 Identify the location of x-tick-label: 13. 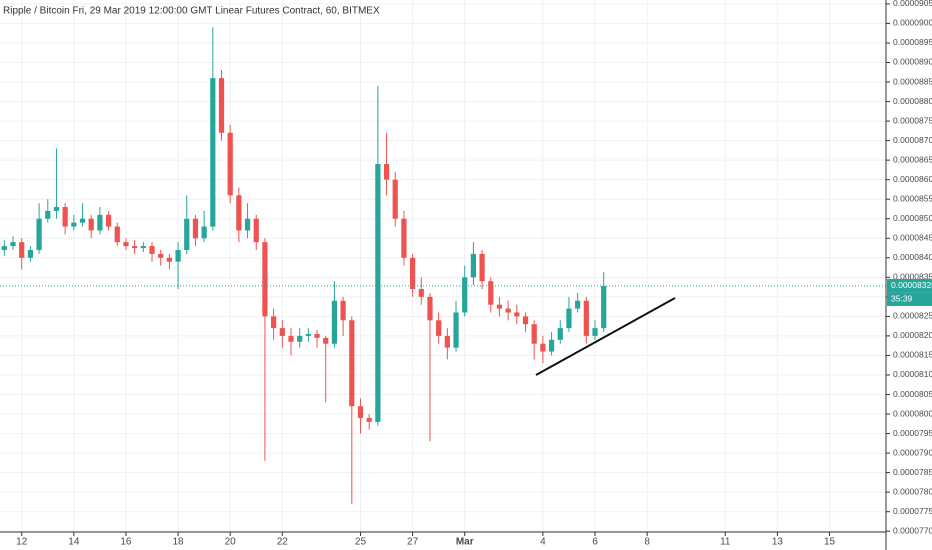
(778, 542).